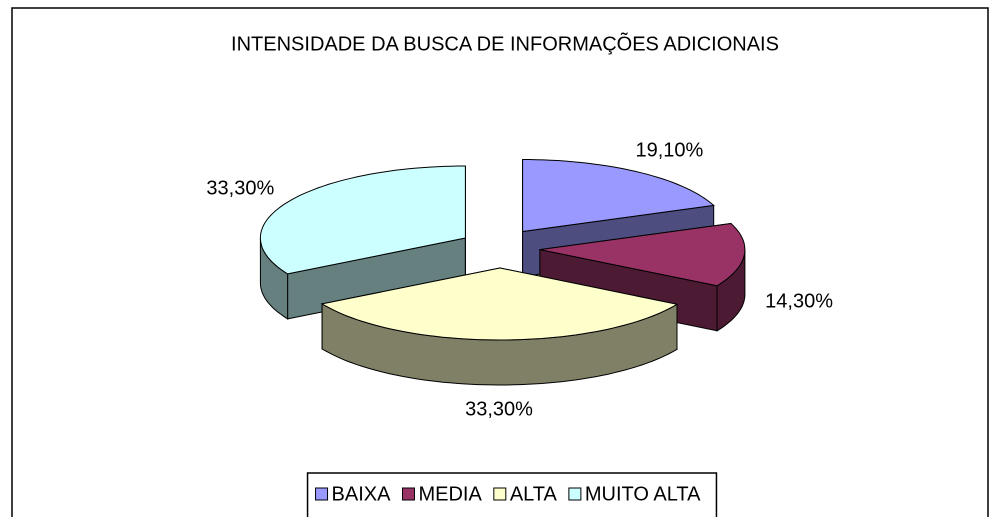  I want to click on legend-label: BAIXA, so click(362, 494).